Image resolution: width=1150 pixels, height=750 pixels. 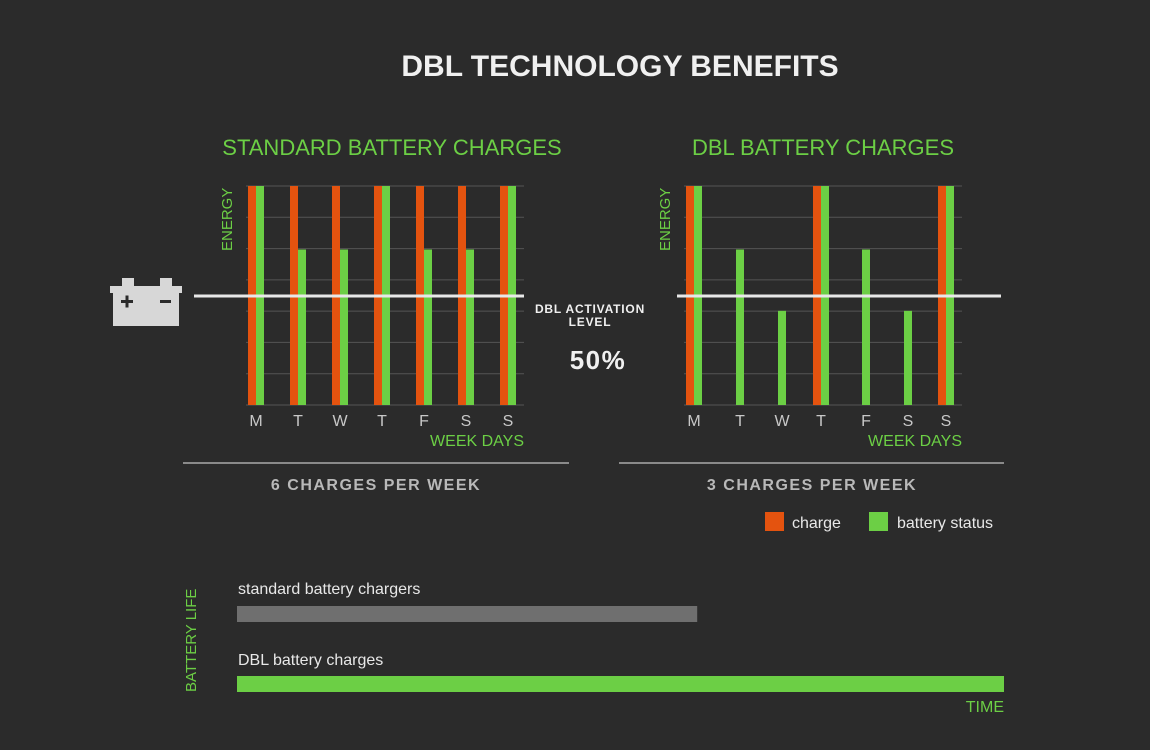 What do you see at coordinates (782, 421) in the screenshot?
I see `dbl-day-tick-label: W` at bounding box center [782, 421].